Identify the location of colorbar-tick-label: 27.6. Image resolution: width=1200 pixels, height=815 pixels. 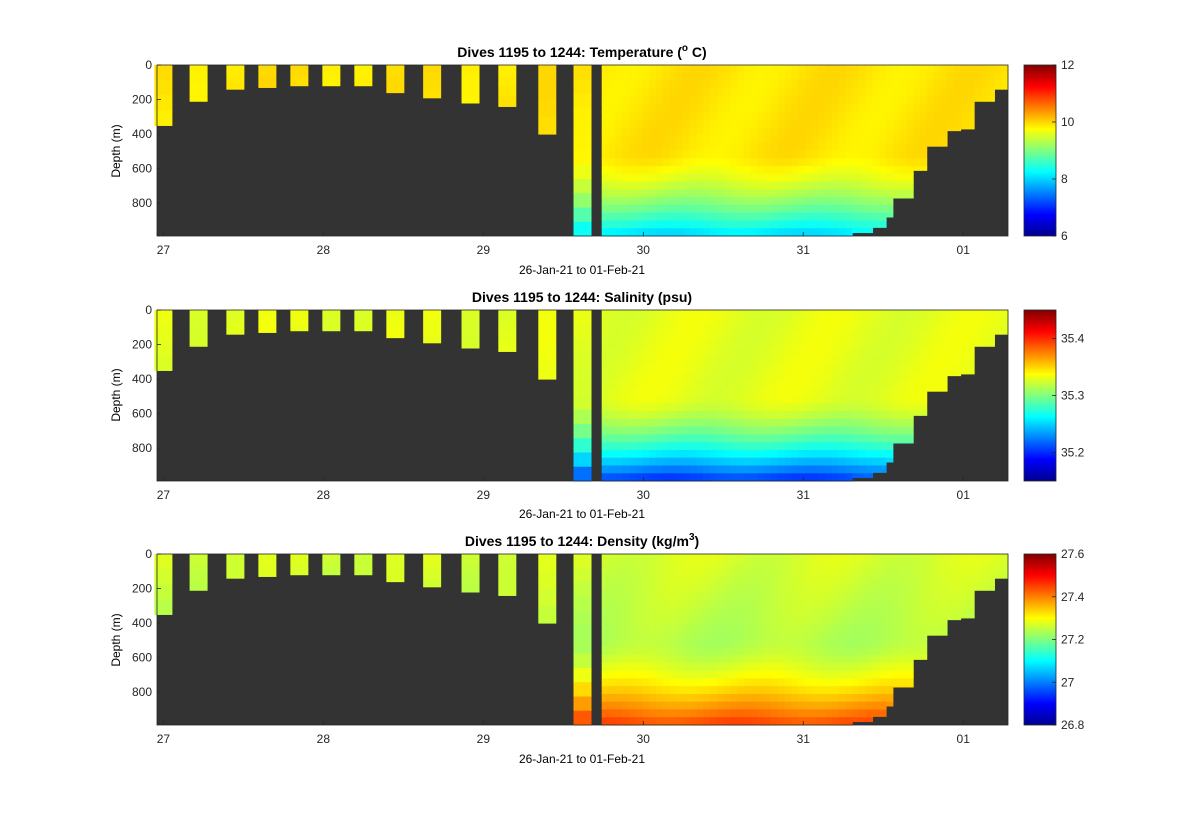
(1073, 554).